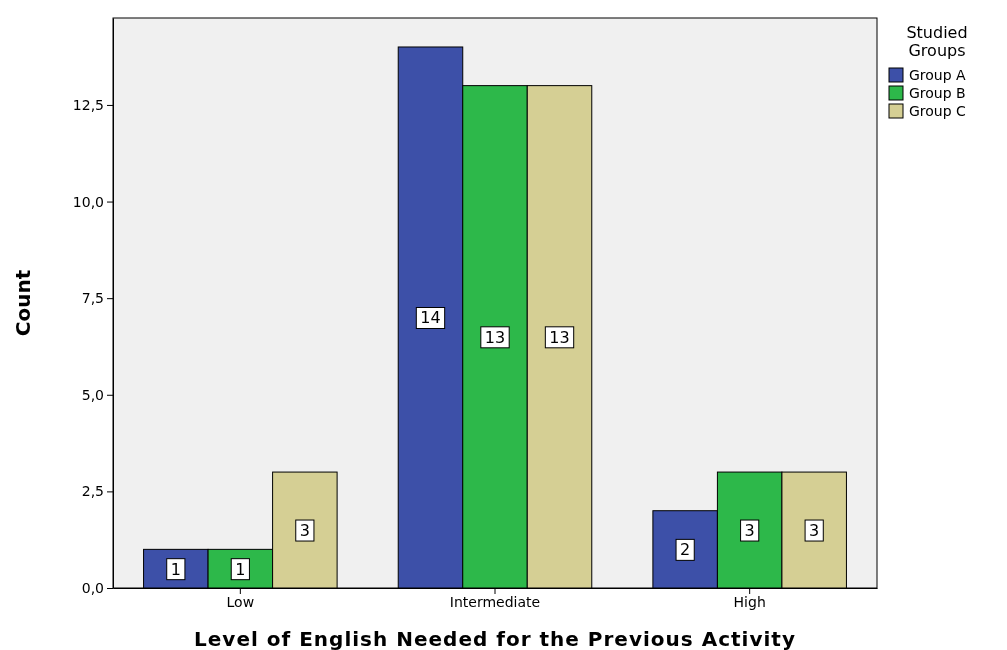 The height and width of the screenshot is (650, 1007). Describe the element at coordinates (240, 601) in the screenshot. I see `x-tick-label: Low` at that location.